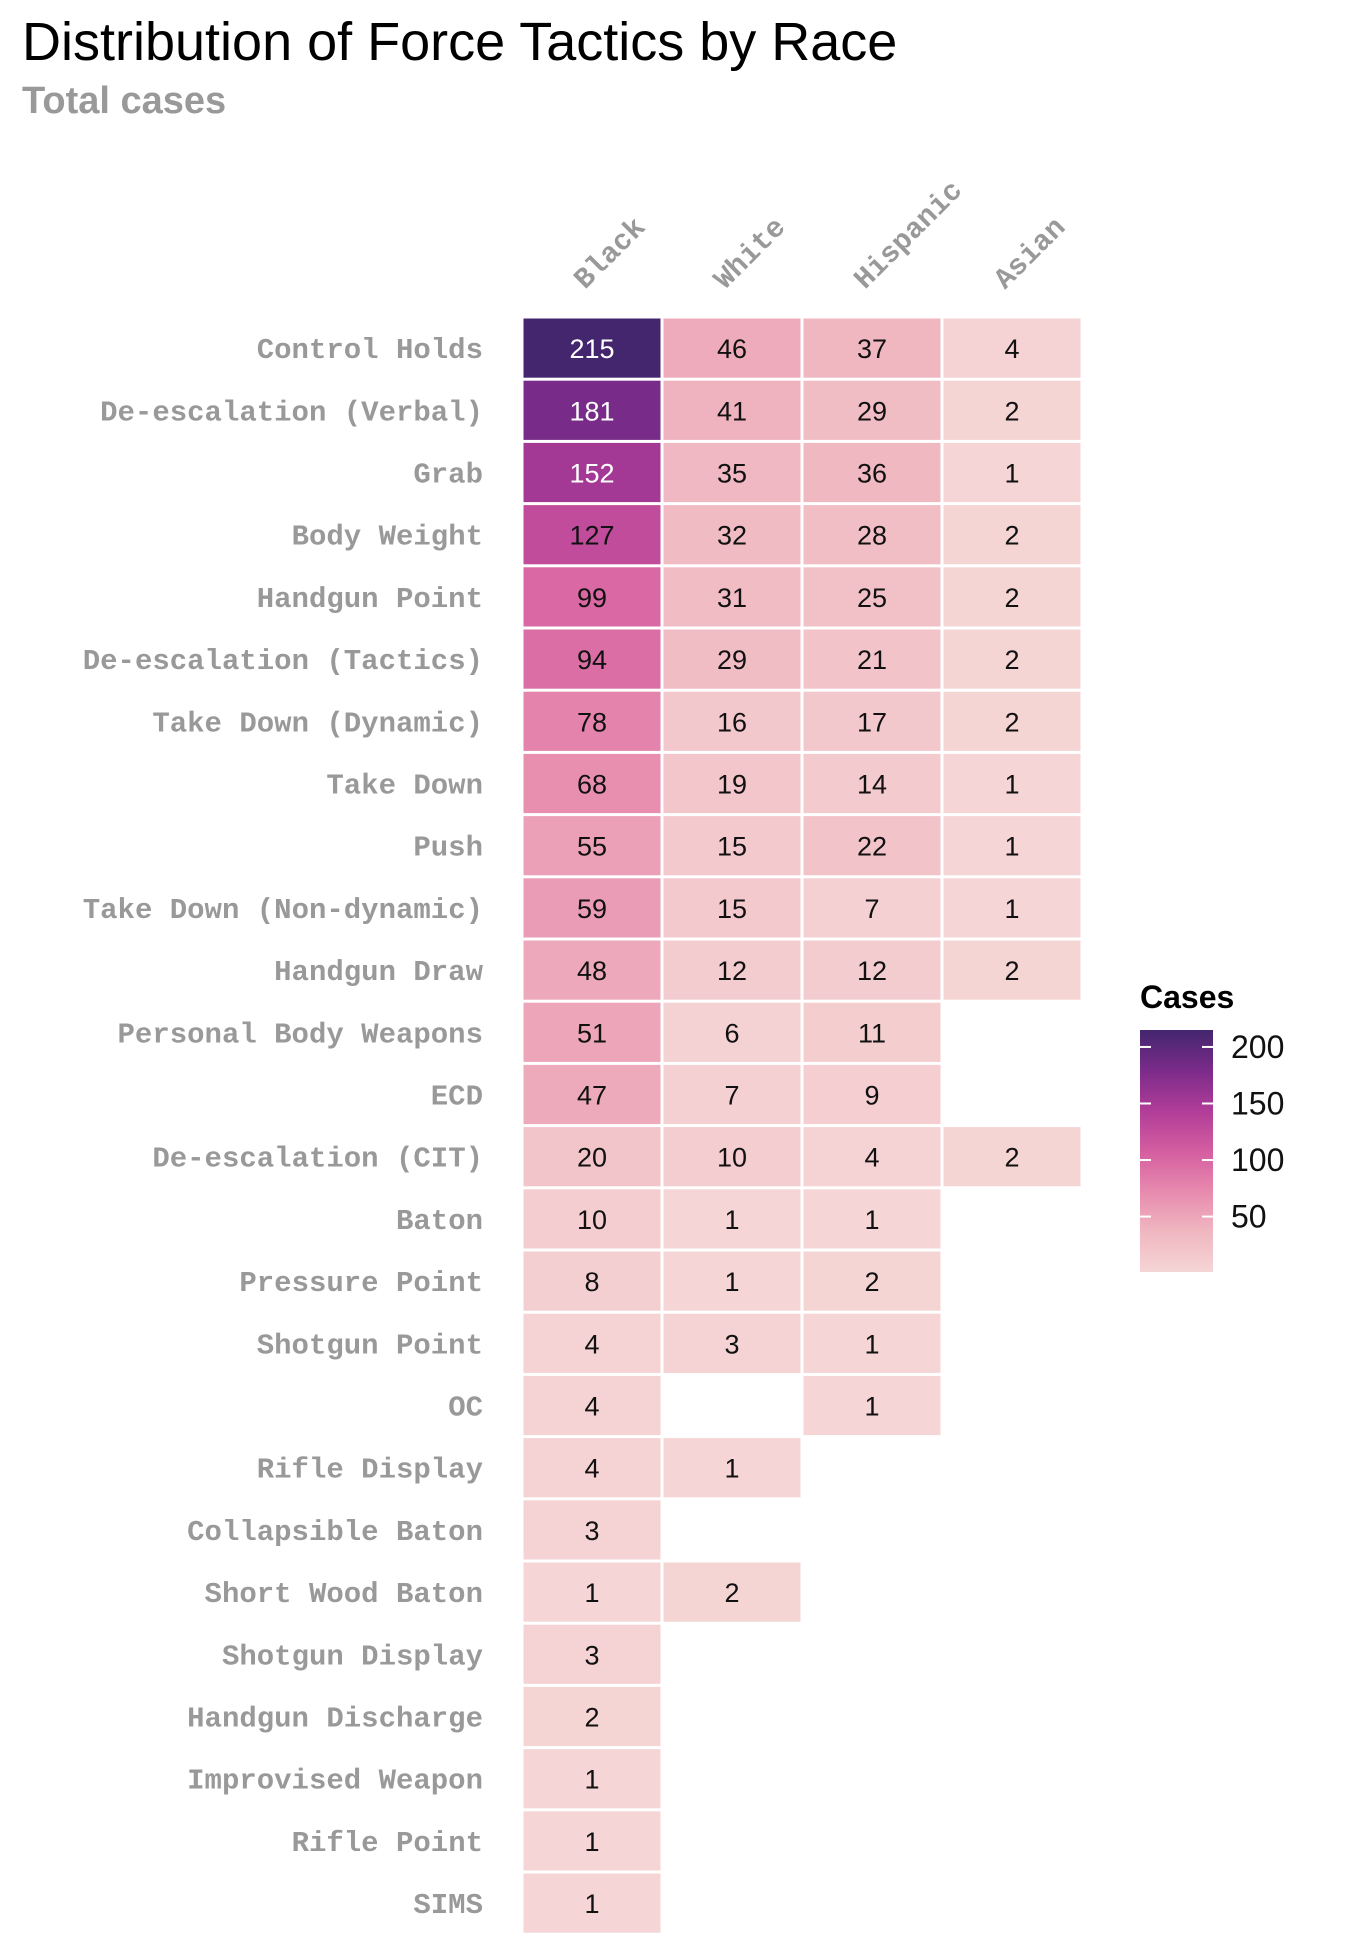  What do you see at coordinates (1030, 254) in the screenshot?
I see `column-label: Asian` at bounding box center [1030, 254].